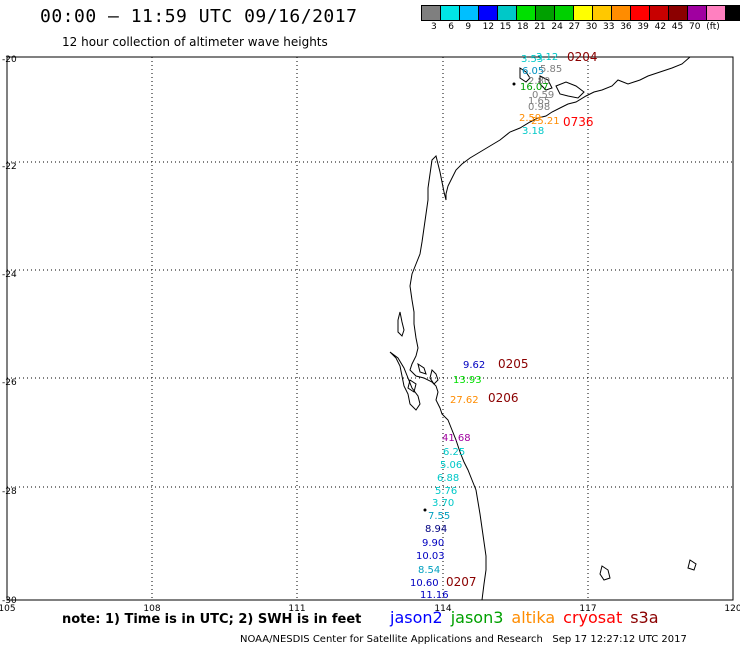  What do you see at coordinates (9, 601) in the screenshot?
I see `lat-label: -30` at bounding box center [9, 601].